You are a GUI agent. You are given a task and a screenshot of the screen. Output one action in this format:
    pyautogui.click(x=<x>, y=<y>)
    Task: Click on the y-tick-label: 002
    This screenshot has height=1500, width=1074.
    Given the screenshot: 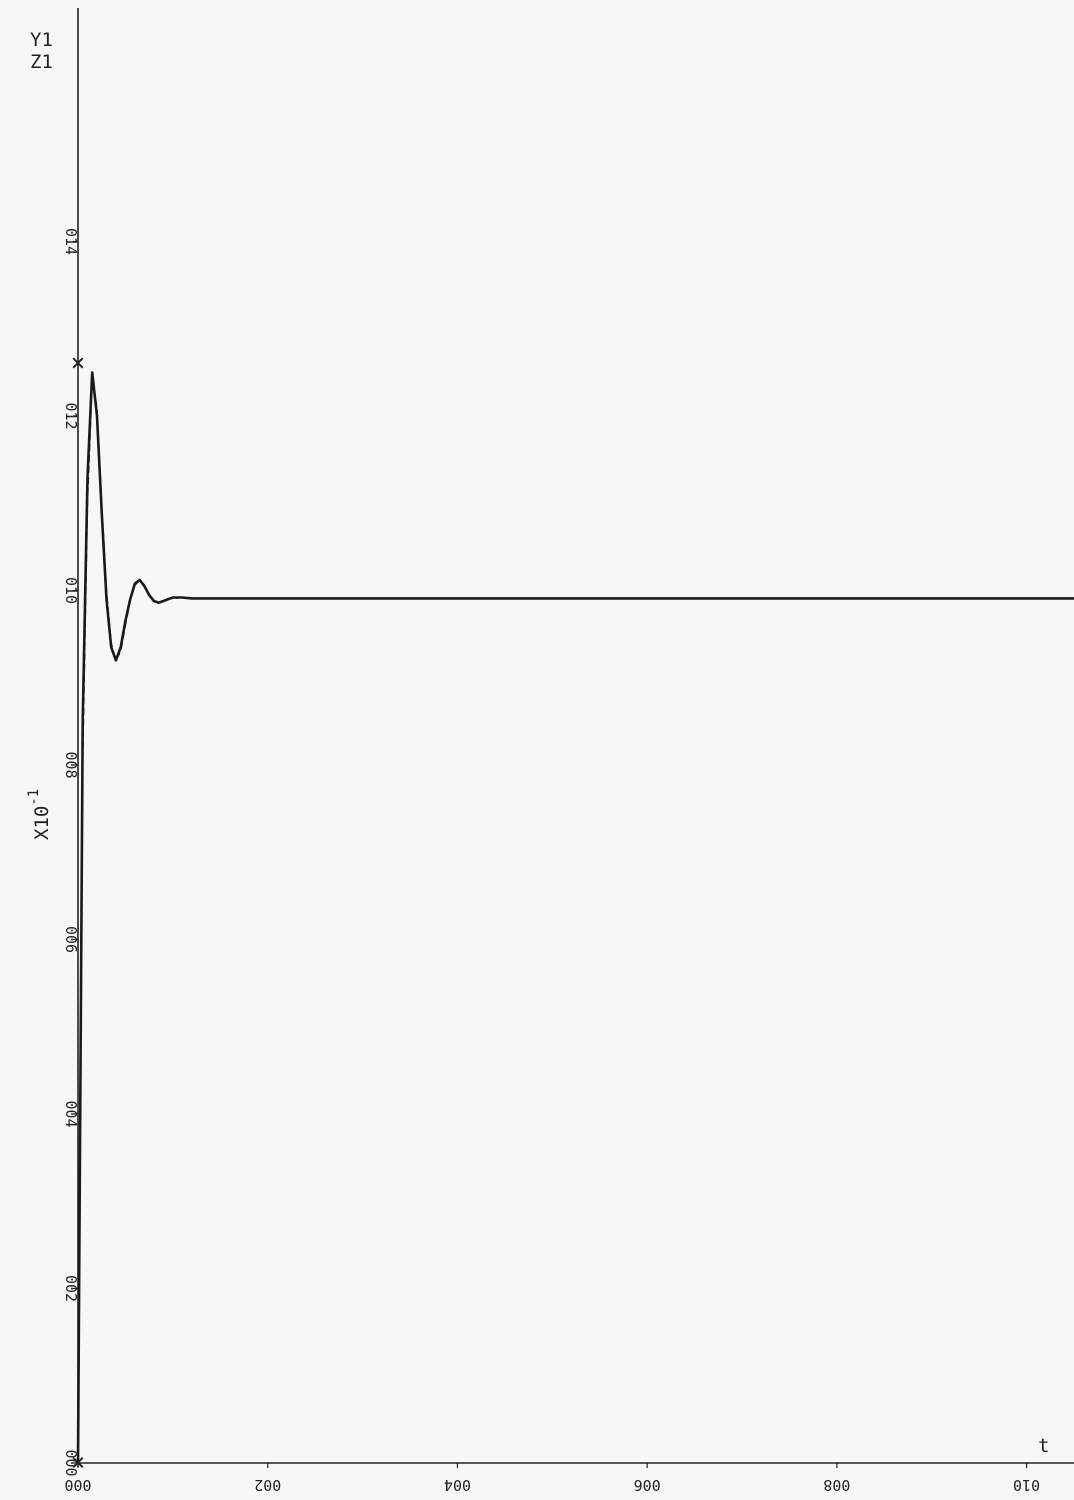 What is the action you would take?
    pyautogui.click(x=71, y=1288)
    